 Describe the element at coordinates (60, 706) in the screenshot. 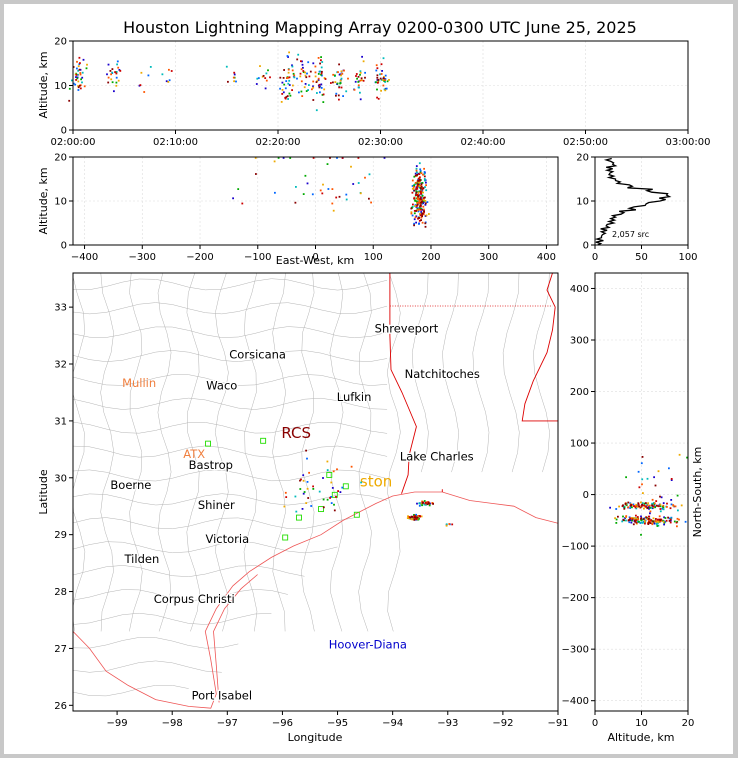

I see `lat-tick-label: 26` at that location.